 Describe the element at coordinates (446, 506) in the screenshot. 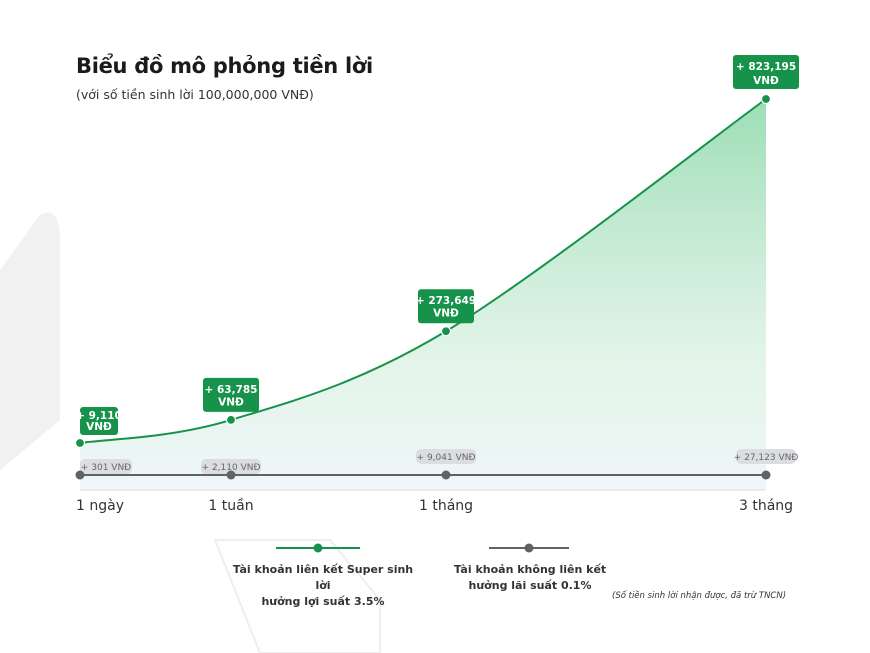

I see `x-tick-label: 1 tháng` at that location.